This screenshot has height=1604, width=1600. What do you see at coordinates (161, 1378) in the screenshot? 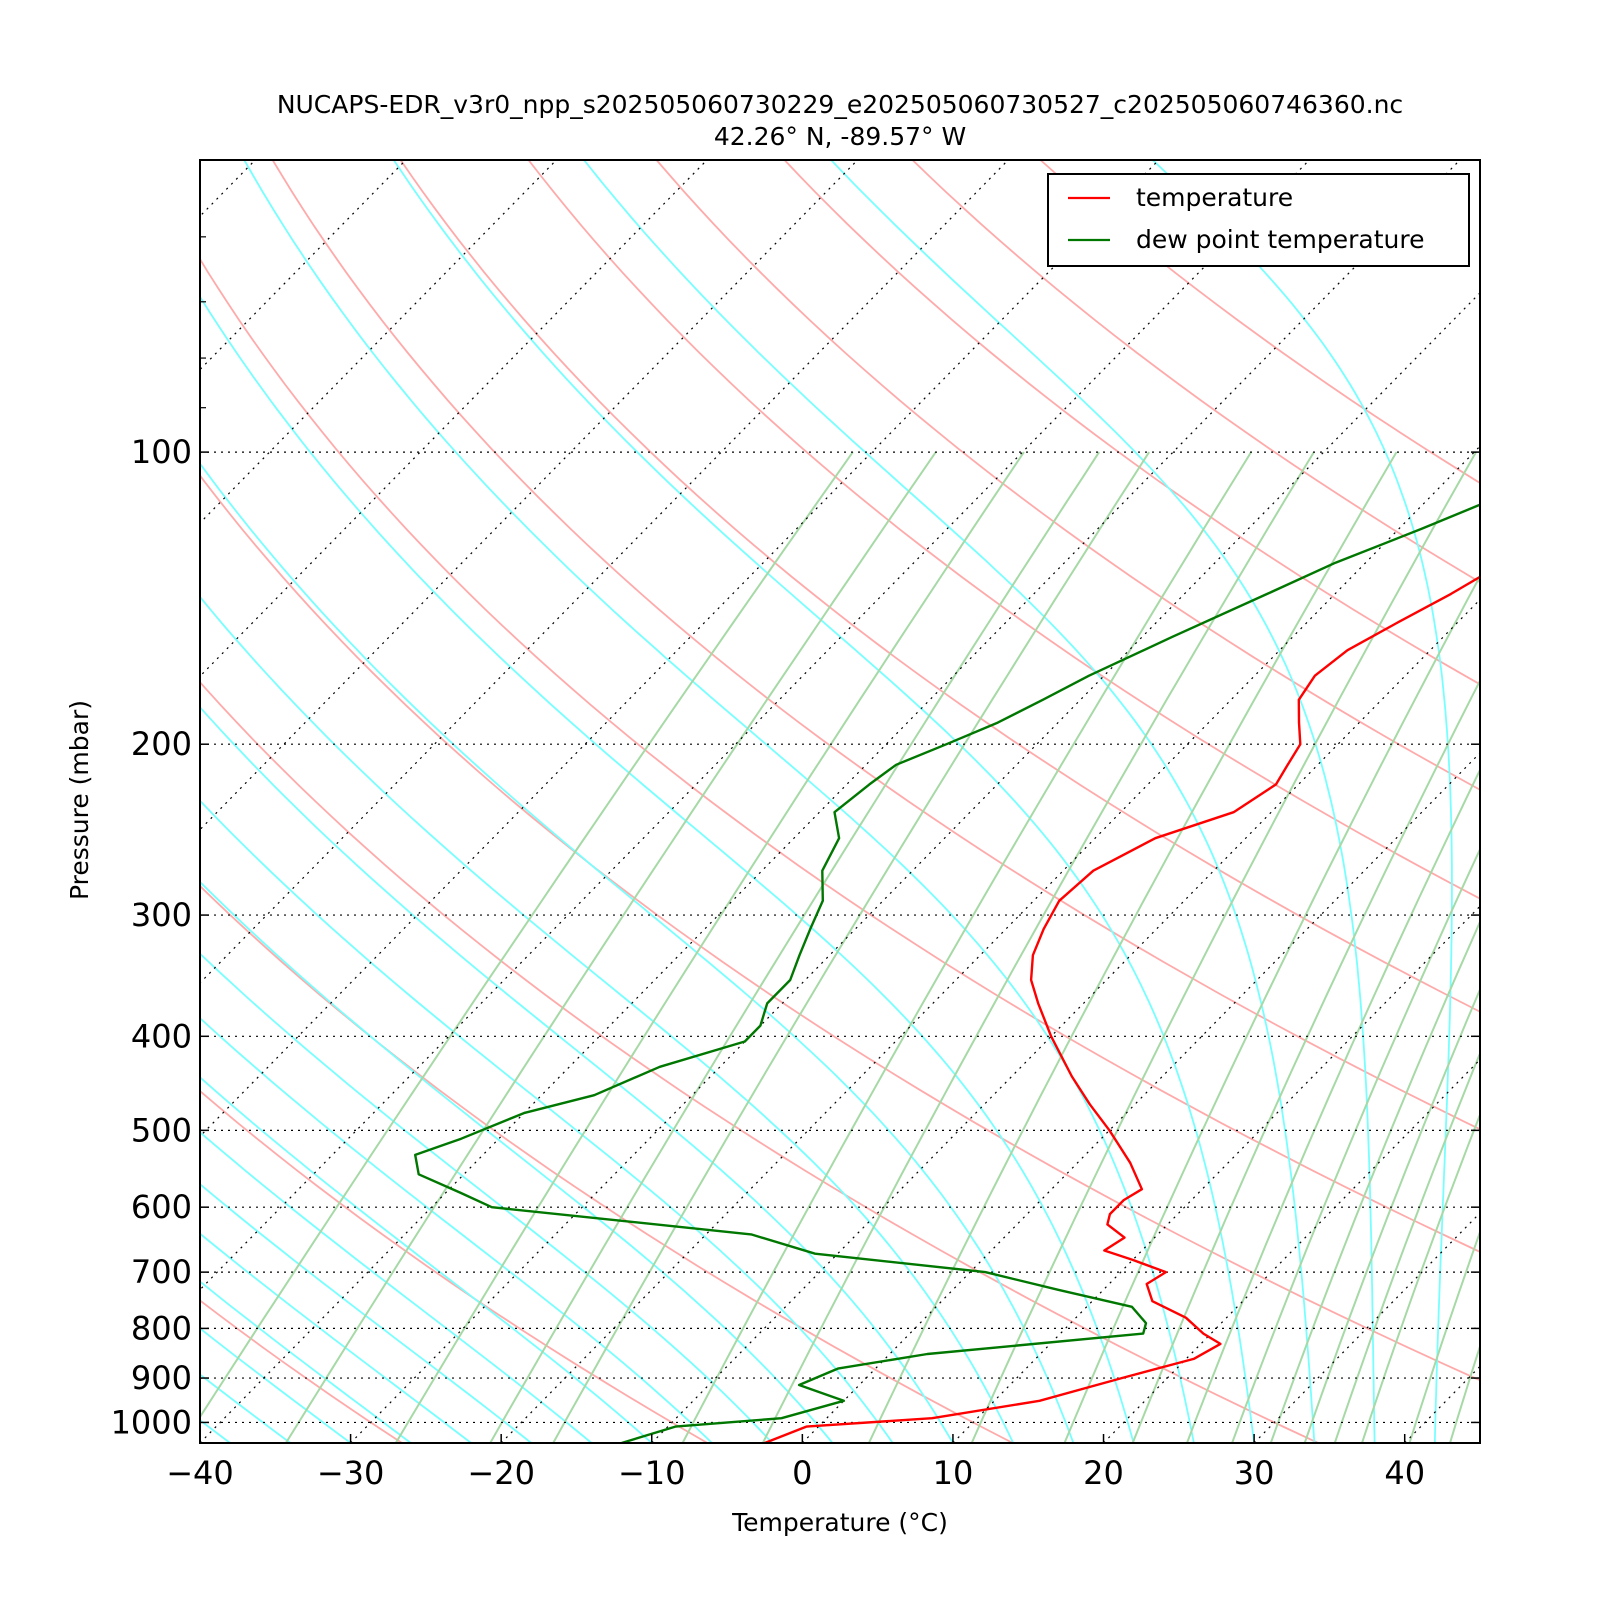
I see `y-tick-label: 900` at bounding box center [161, 1378].